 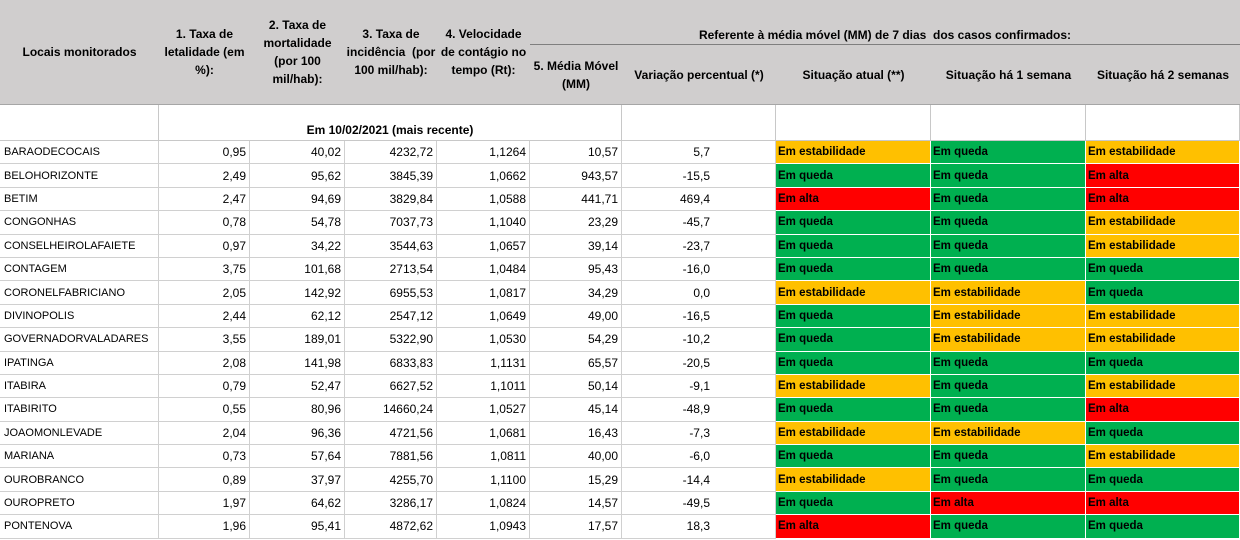 What do you see at coordinates (483, 527) in the screenshot?
I see `cell-velocidade-contagio: 1,0943` at bounding box center [483, 527].